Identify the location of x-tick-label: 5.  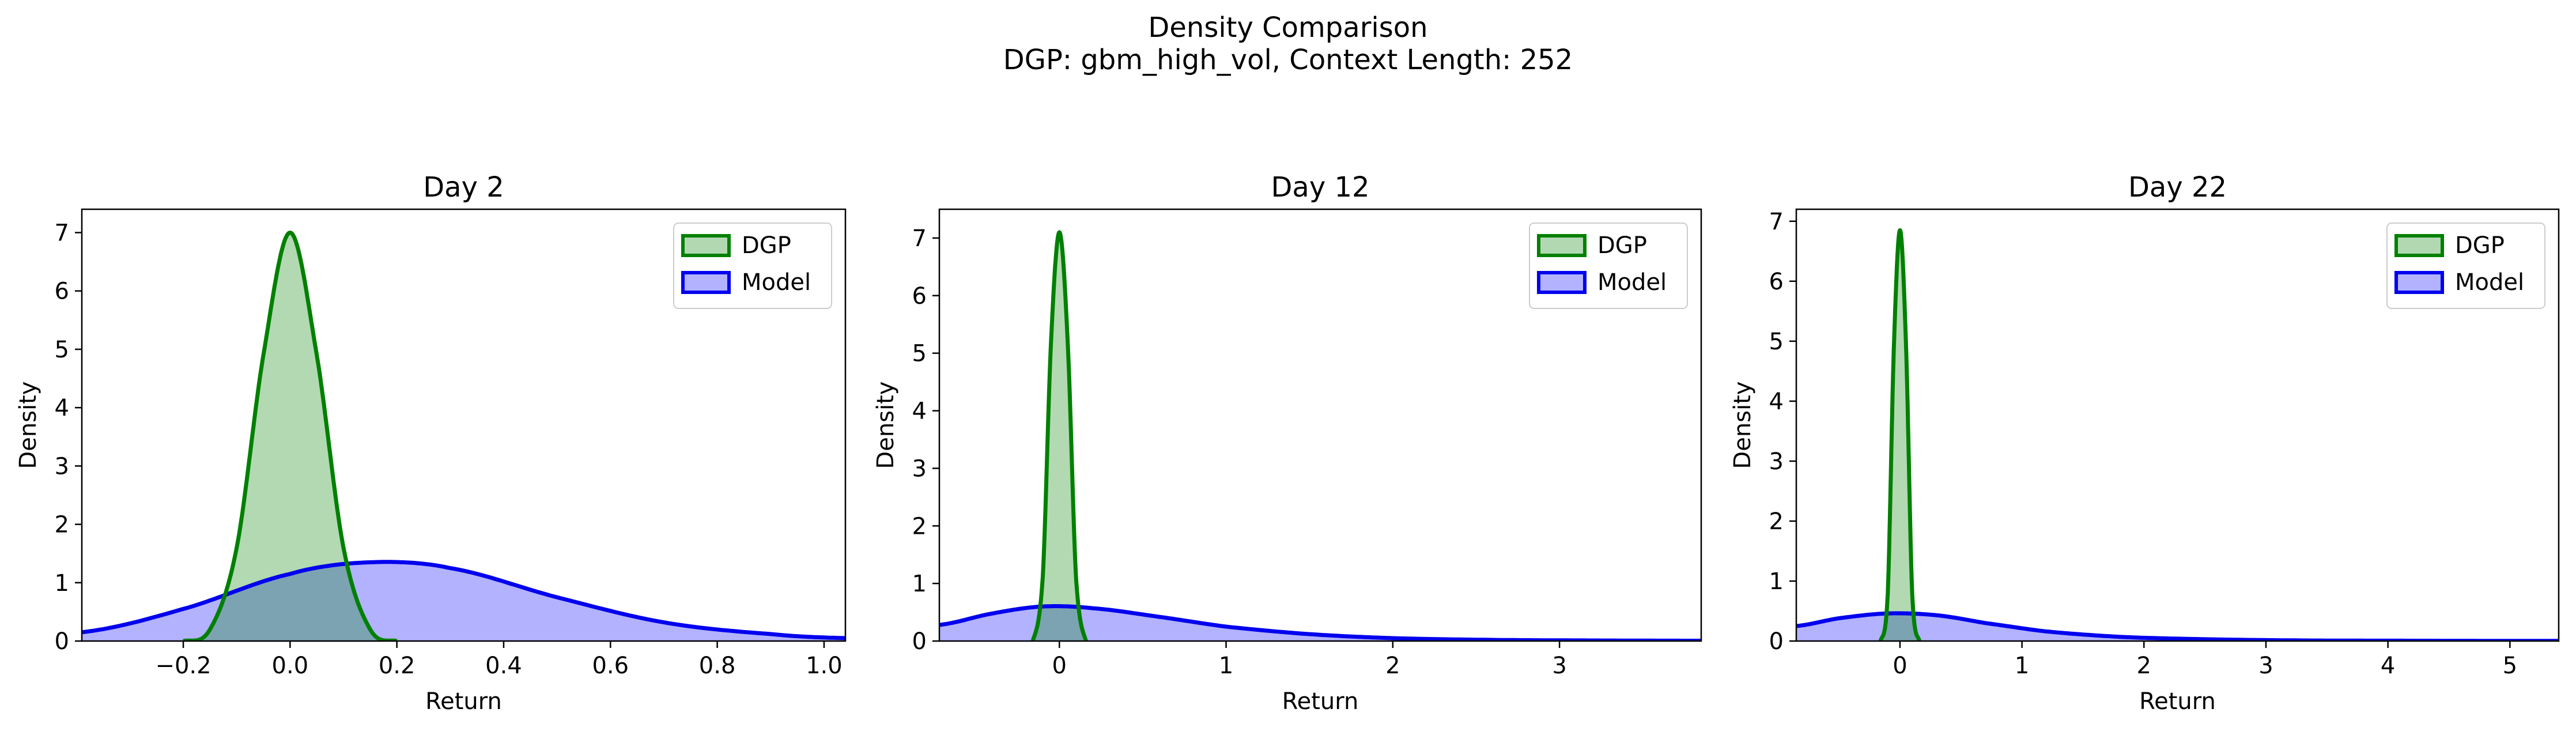
(2510, 666).